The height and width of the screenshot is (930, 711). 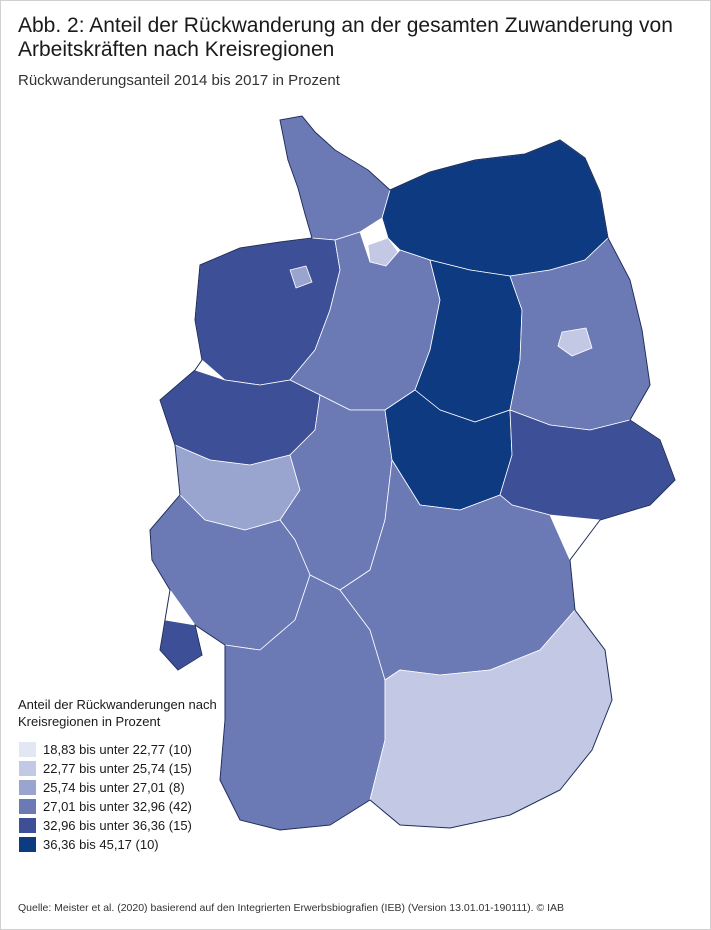 What do you see at coordinates (301, 277) in the screenshot?
I see `region-bremen` at bounding box center [301, 277].